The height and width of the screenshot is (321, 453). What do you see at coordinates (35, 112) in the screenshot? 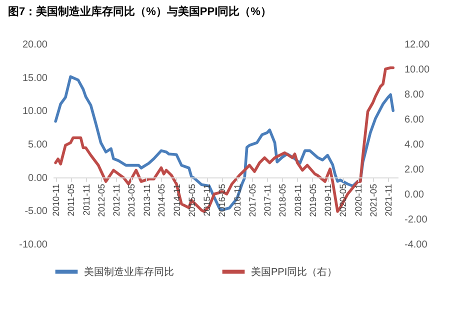
I see `y-tick-label: 10.00` at bounding box center [35, 112].